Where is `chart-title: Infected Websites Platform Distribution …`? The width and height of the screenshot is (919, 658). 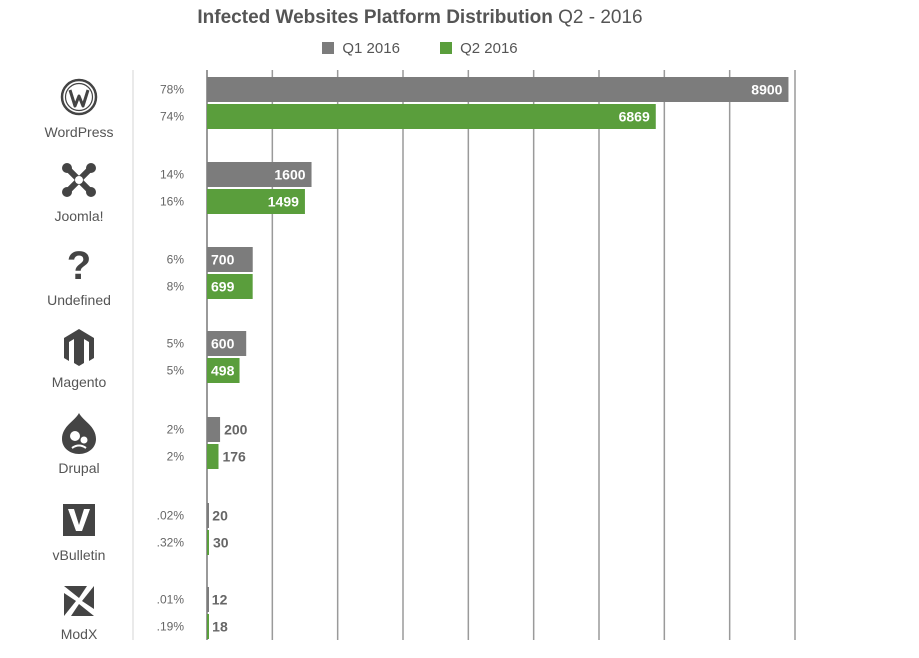 chart-title: Infected Websites Platform Distribution … is located at coordinates (420, 18).